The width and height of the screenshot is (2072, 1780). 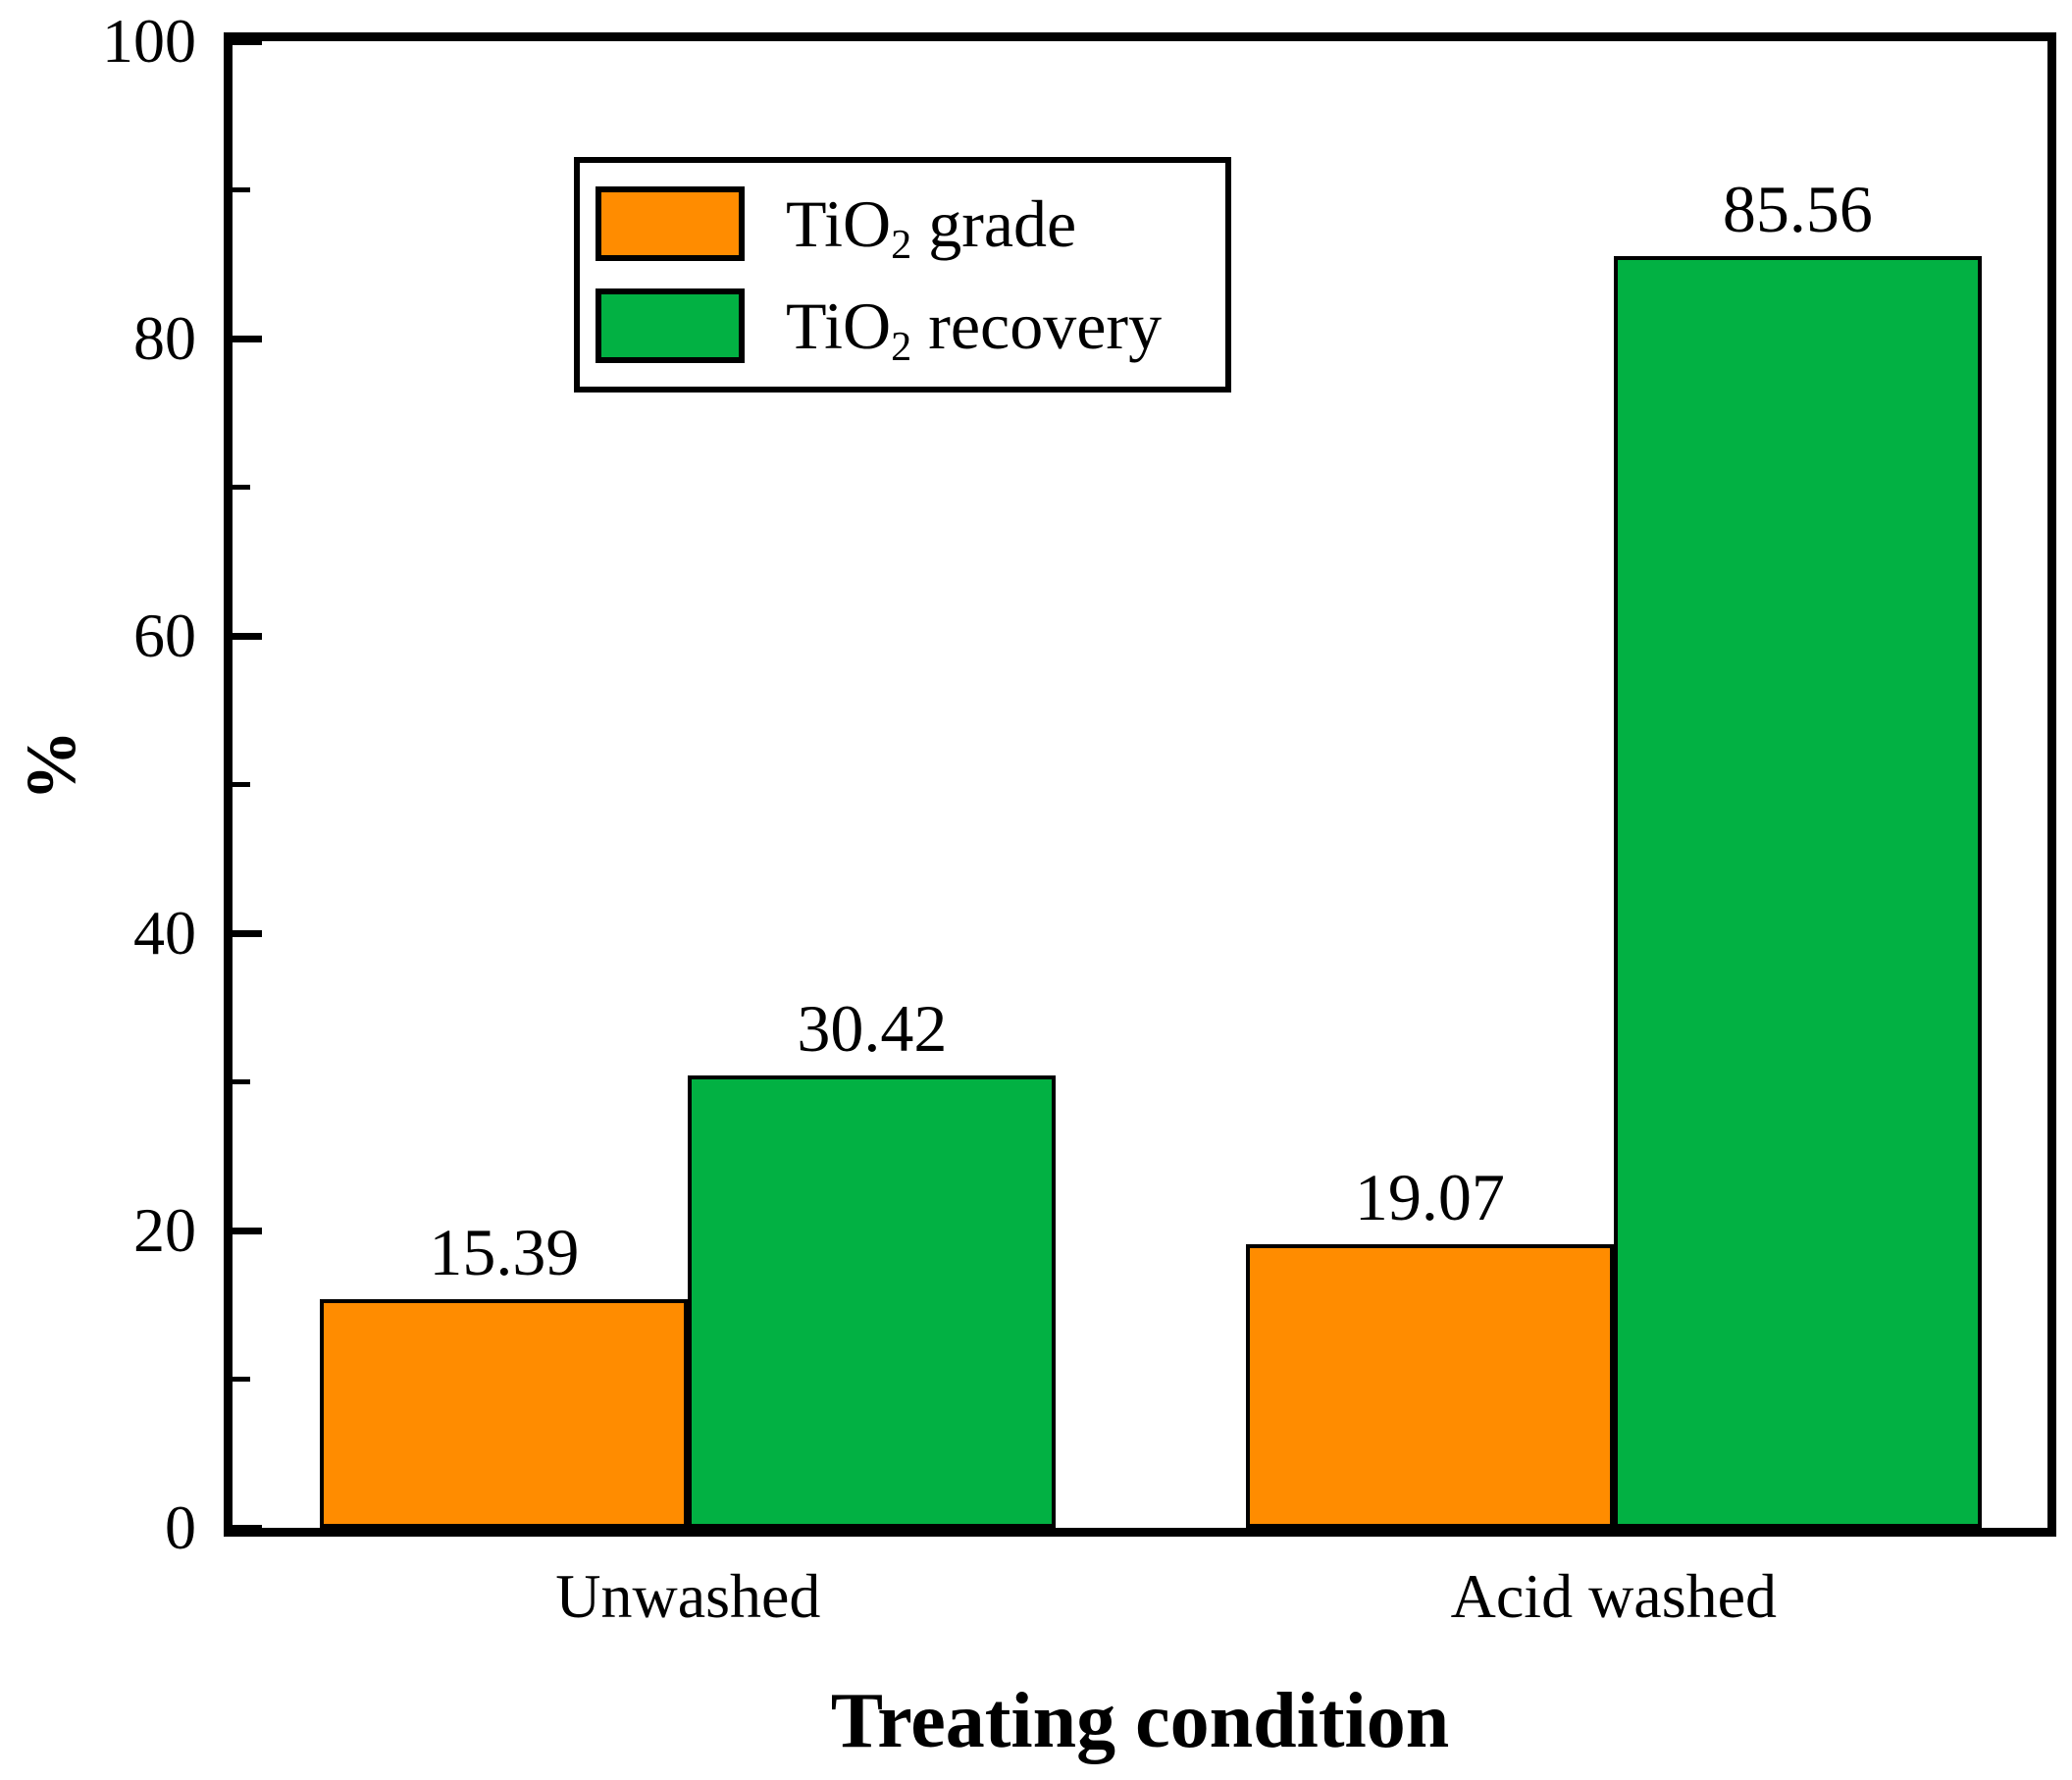 What do you see at coordinates (1429, 1197) in the screenshot?
I see `value-label-tio2-grade-acid-washed: 19.07` at bounding box center [1429, 1197].